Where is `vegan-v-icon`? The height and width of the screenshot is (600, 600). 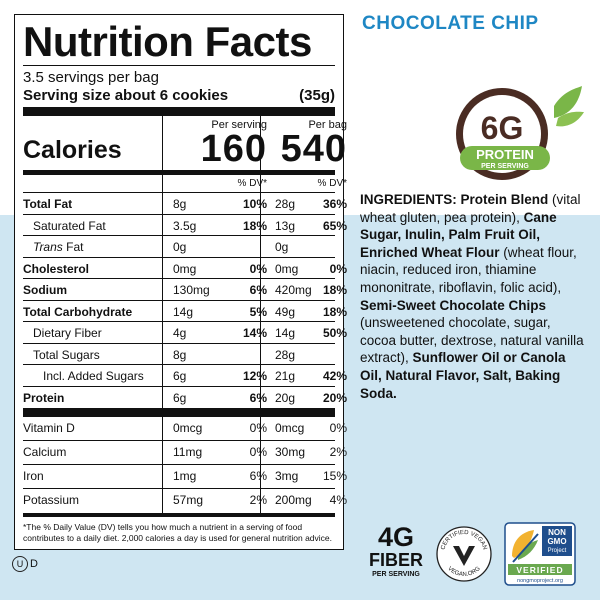 vegan-v-icon is located at coordinates (464, 556).